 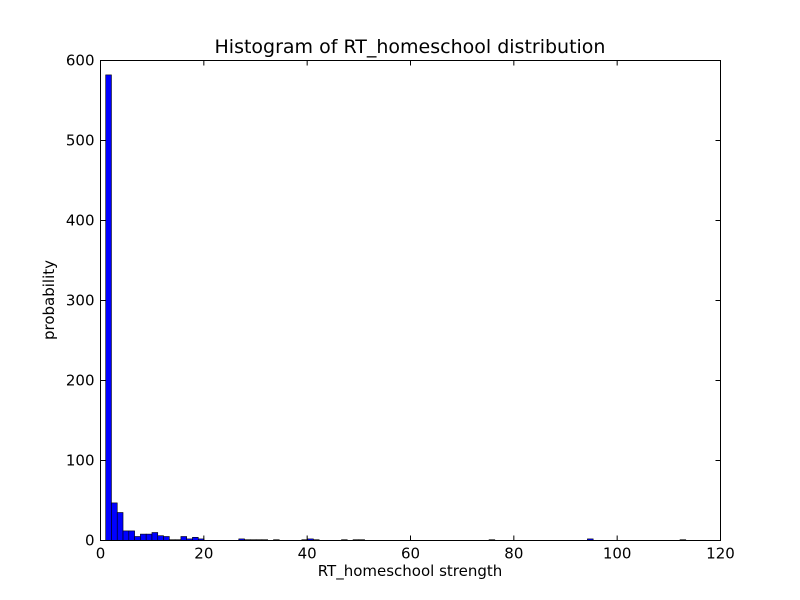 I want to click on y-tick-label: 200, so click(x=80, y=381).